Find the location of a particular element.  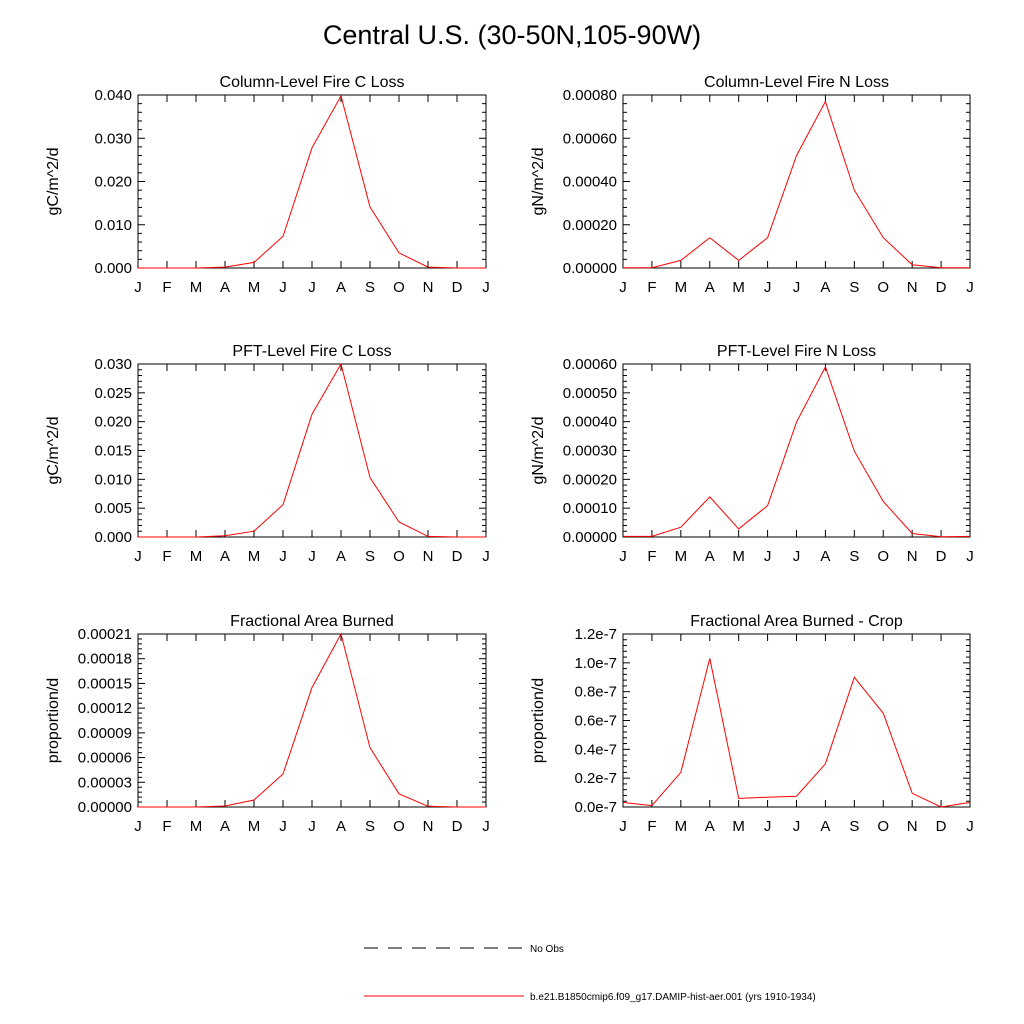

chart-title: Column-Level Fire C Loss is located at coordinates (312, 82).